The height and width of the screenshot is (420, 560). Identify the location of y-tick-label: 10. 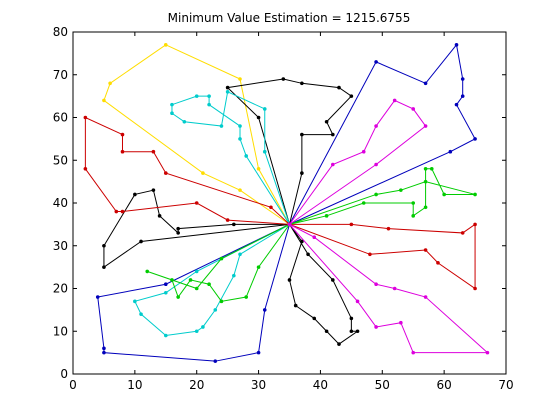
(60, 331).